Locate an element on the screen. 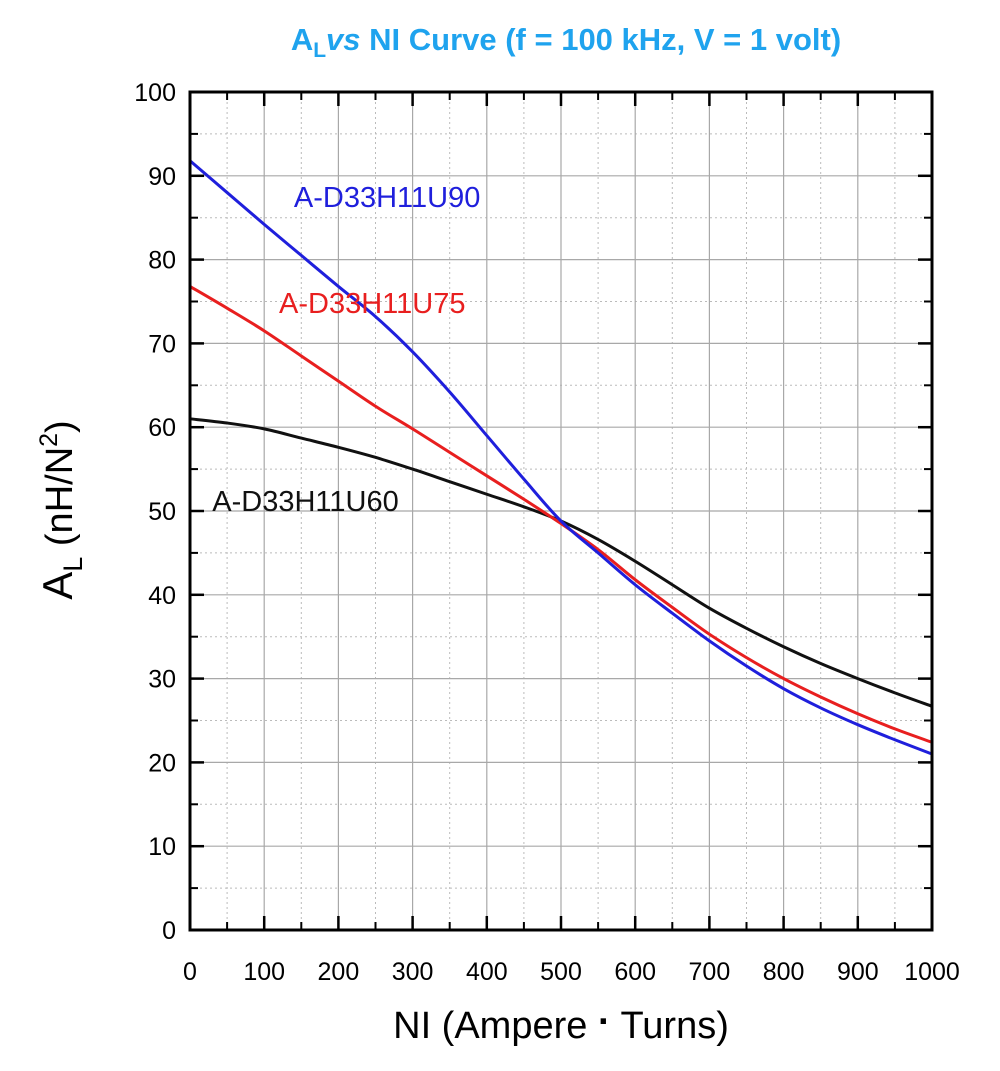 This screenshot has height=1071, width=1000. x-tick-label: 700 is located at coordinates (710, 972).